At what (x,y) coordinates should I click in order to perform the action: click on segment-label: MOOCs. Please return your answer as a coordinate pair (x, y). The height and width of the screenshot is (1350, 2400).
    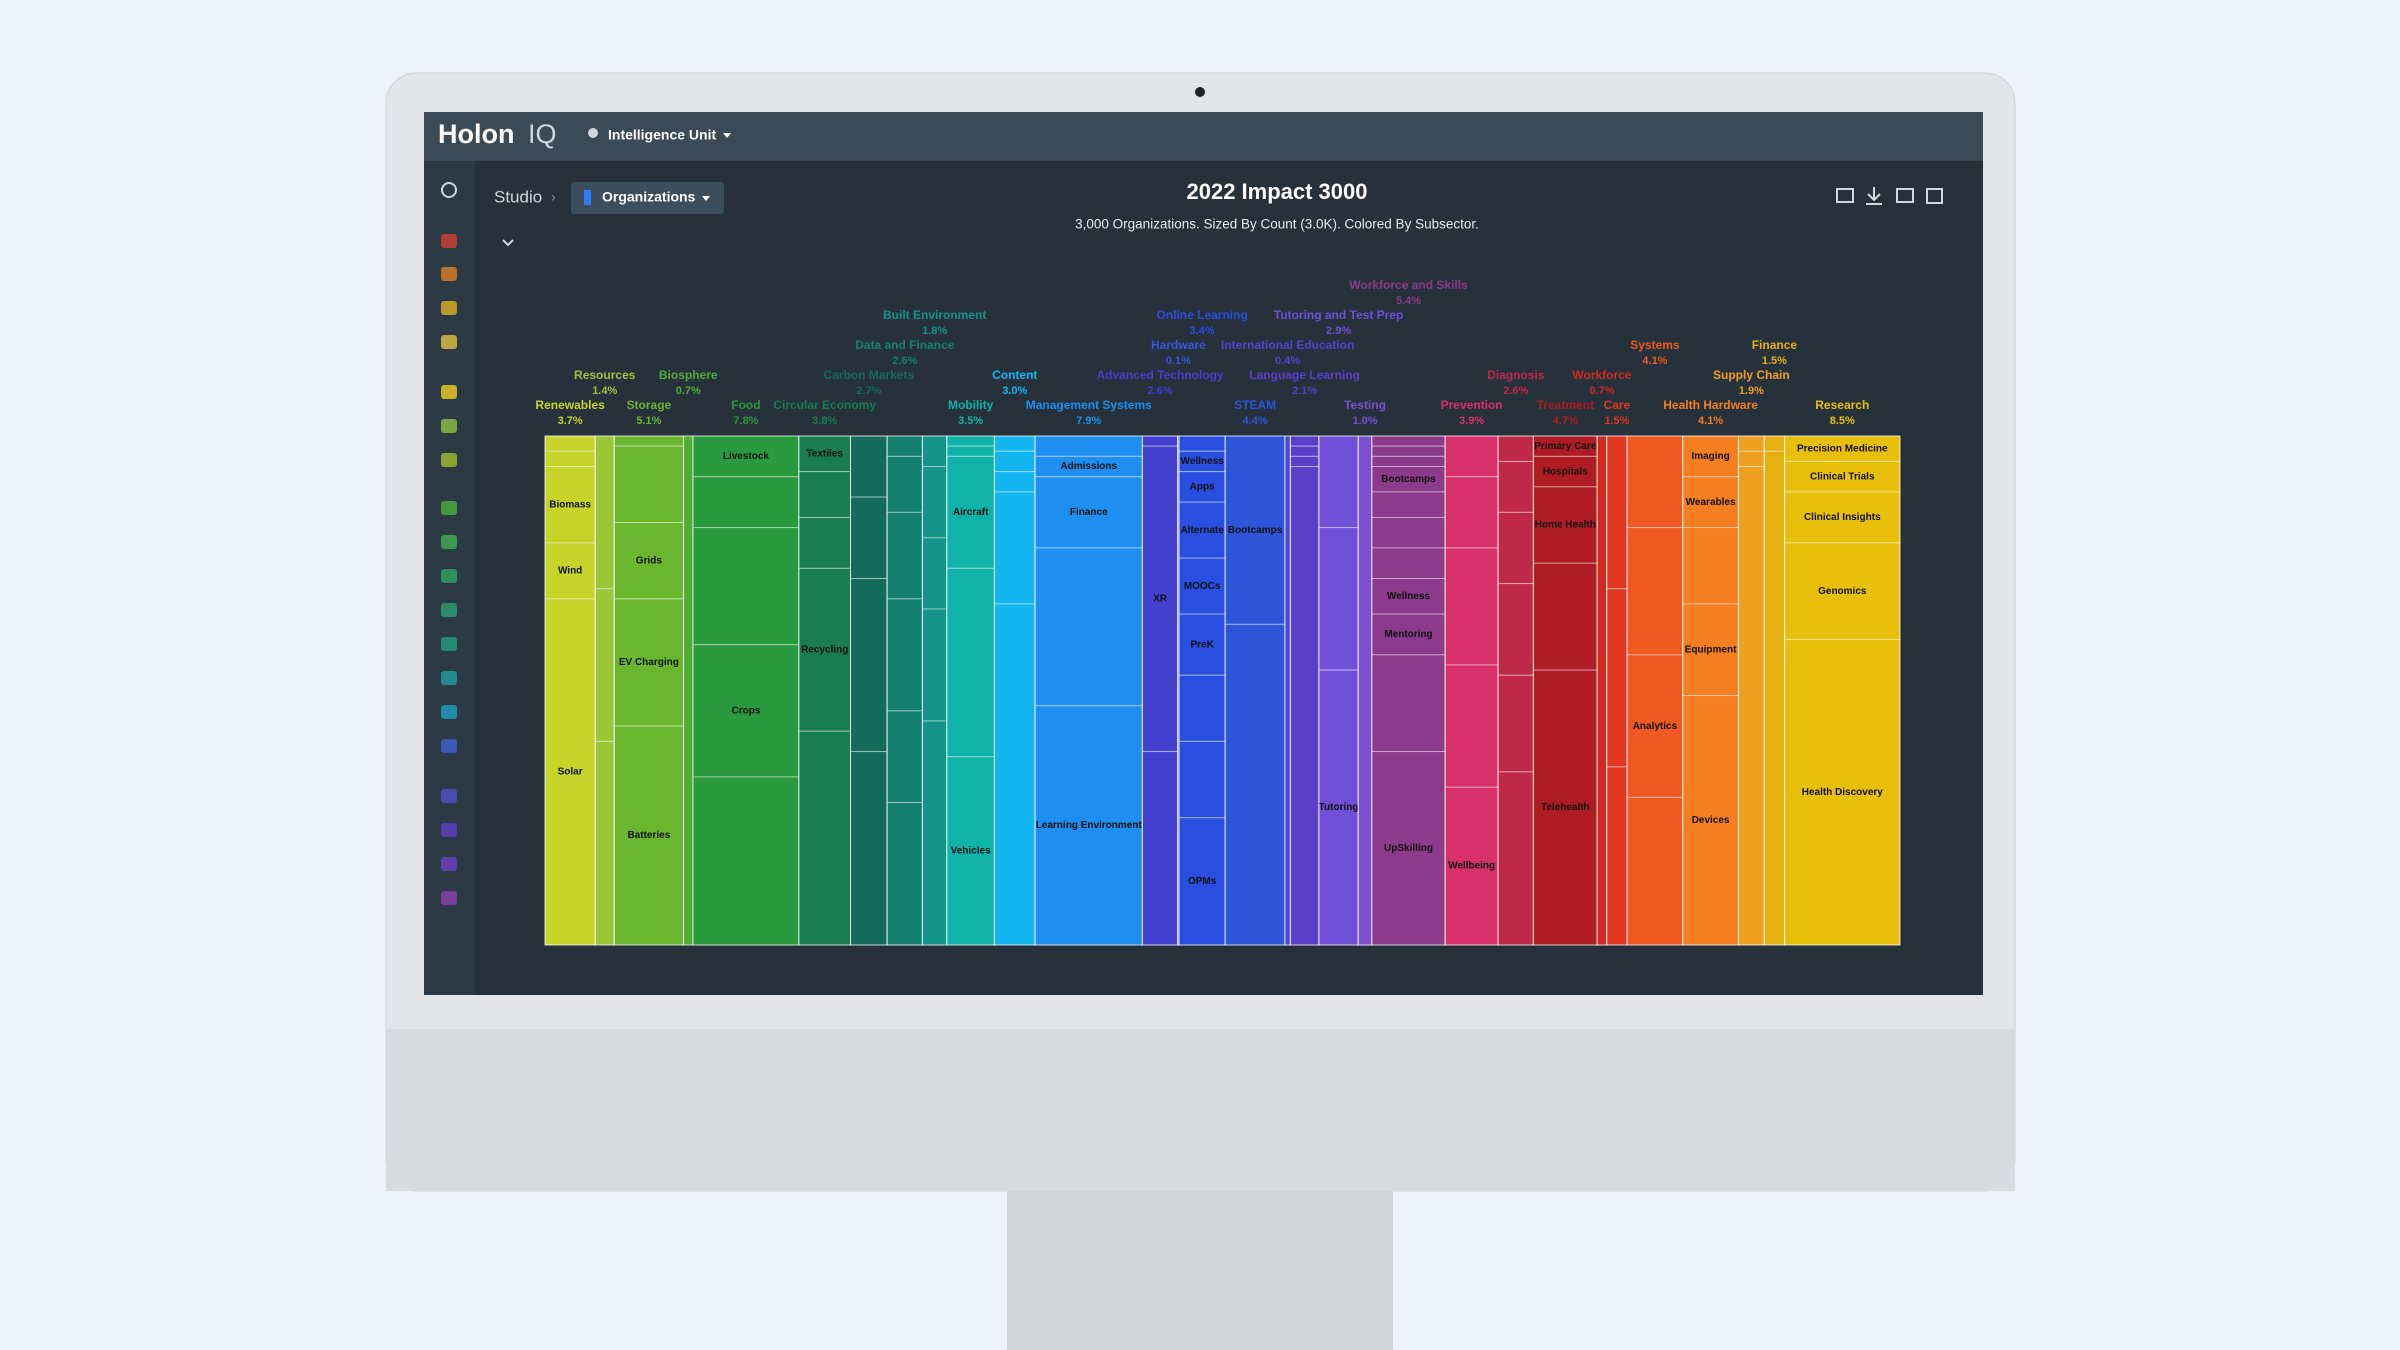
    Looking at the image, I should click on (1202, 586).